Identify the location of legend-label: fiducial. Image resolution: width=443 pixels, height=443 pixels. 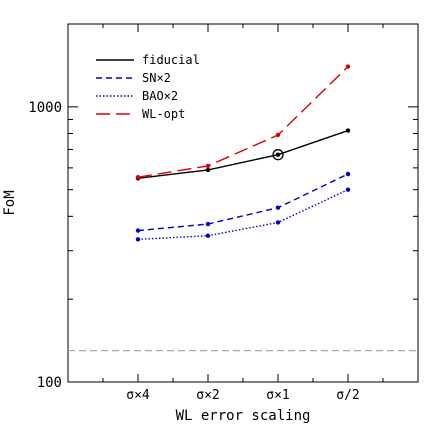
(171, 60).